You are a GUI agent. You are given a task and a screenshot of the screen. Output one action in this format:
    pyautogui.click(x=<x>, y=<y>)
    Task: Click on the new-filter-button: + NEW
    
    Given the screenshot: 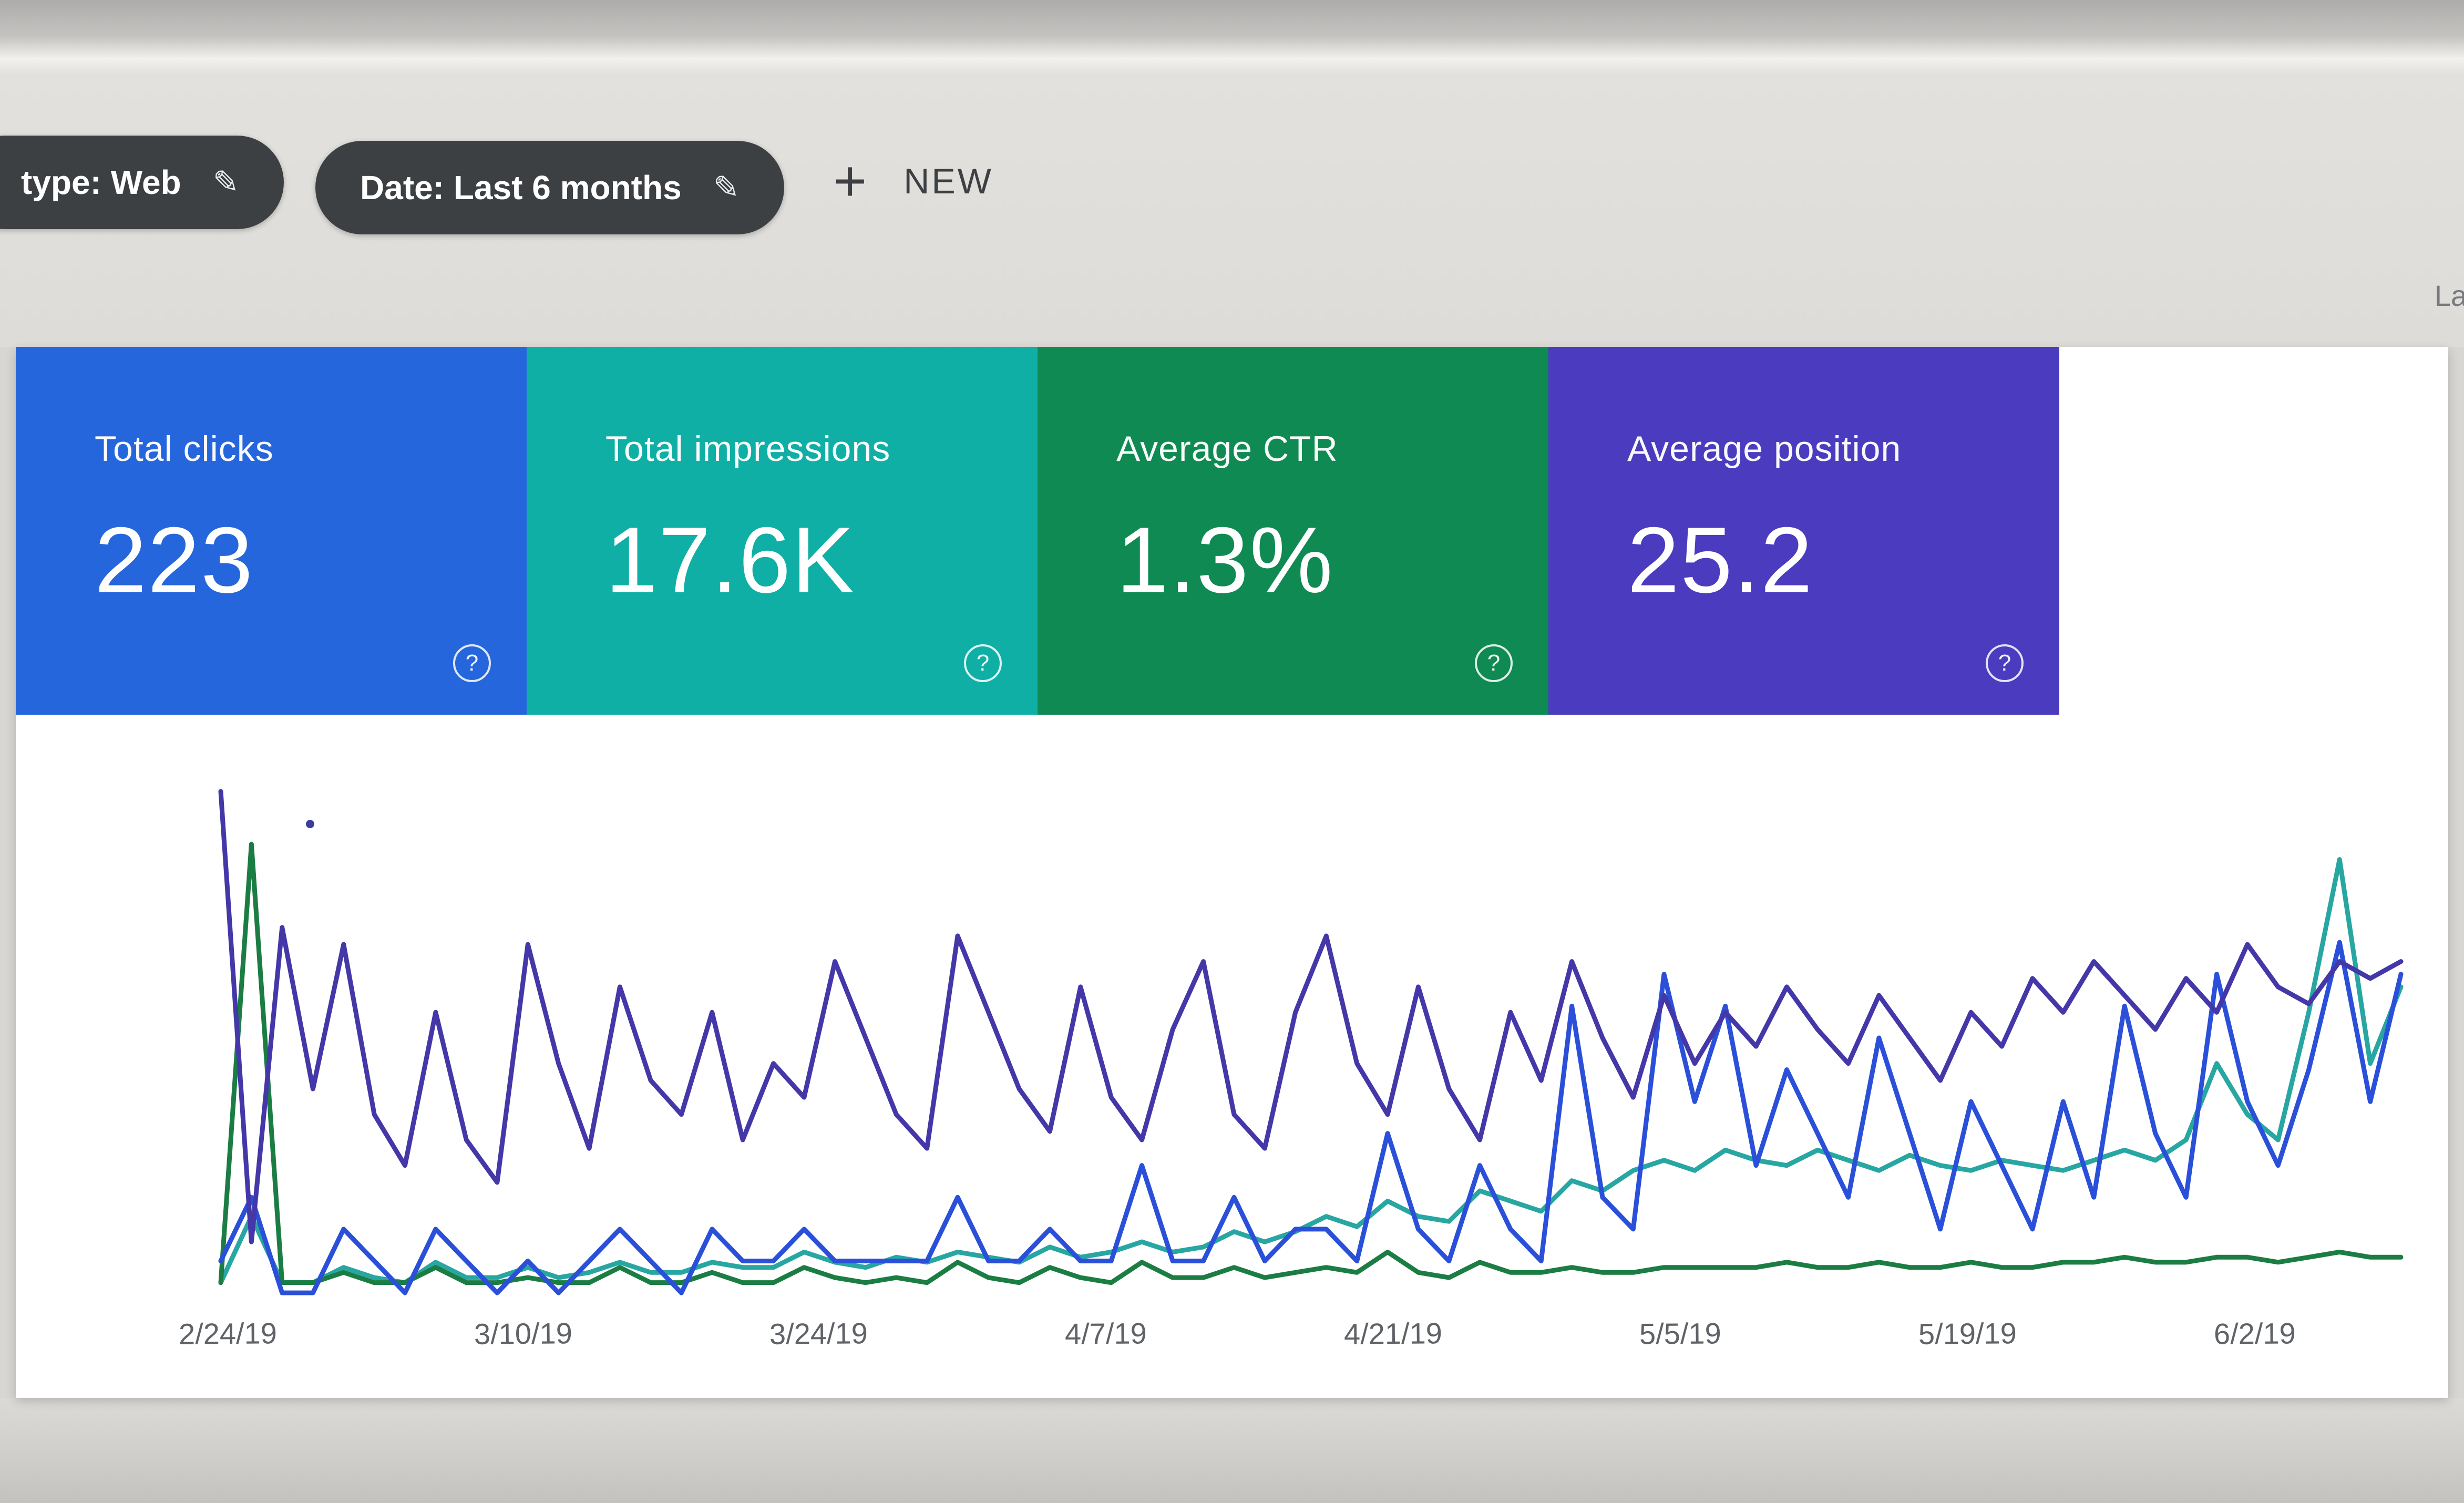 What is the action you would take?
    pyautogui.click(x=913, y=181)
    